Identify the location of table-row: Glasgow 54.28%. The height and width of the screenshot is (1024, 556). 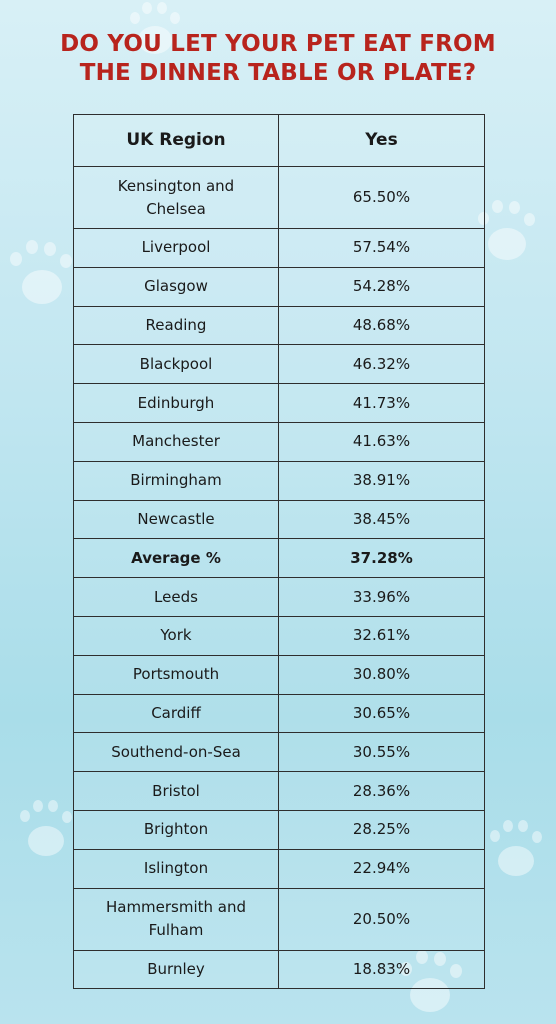
(279, 286).